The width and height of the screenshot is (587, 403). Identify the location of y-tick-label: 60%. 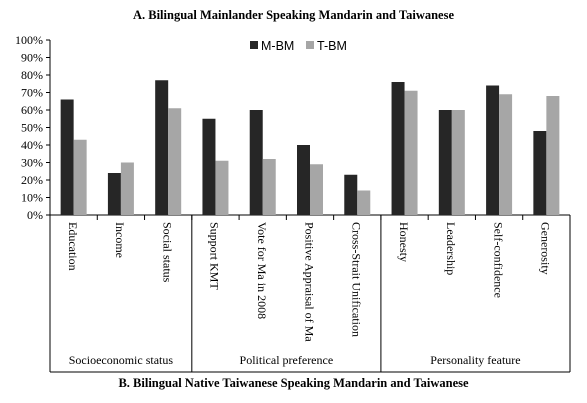
(32, 110).